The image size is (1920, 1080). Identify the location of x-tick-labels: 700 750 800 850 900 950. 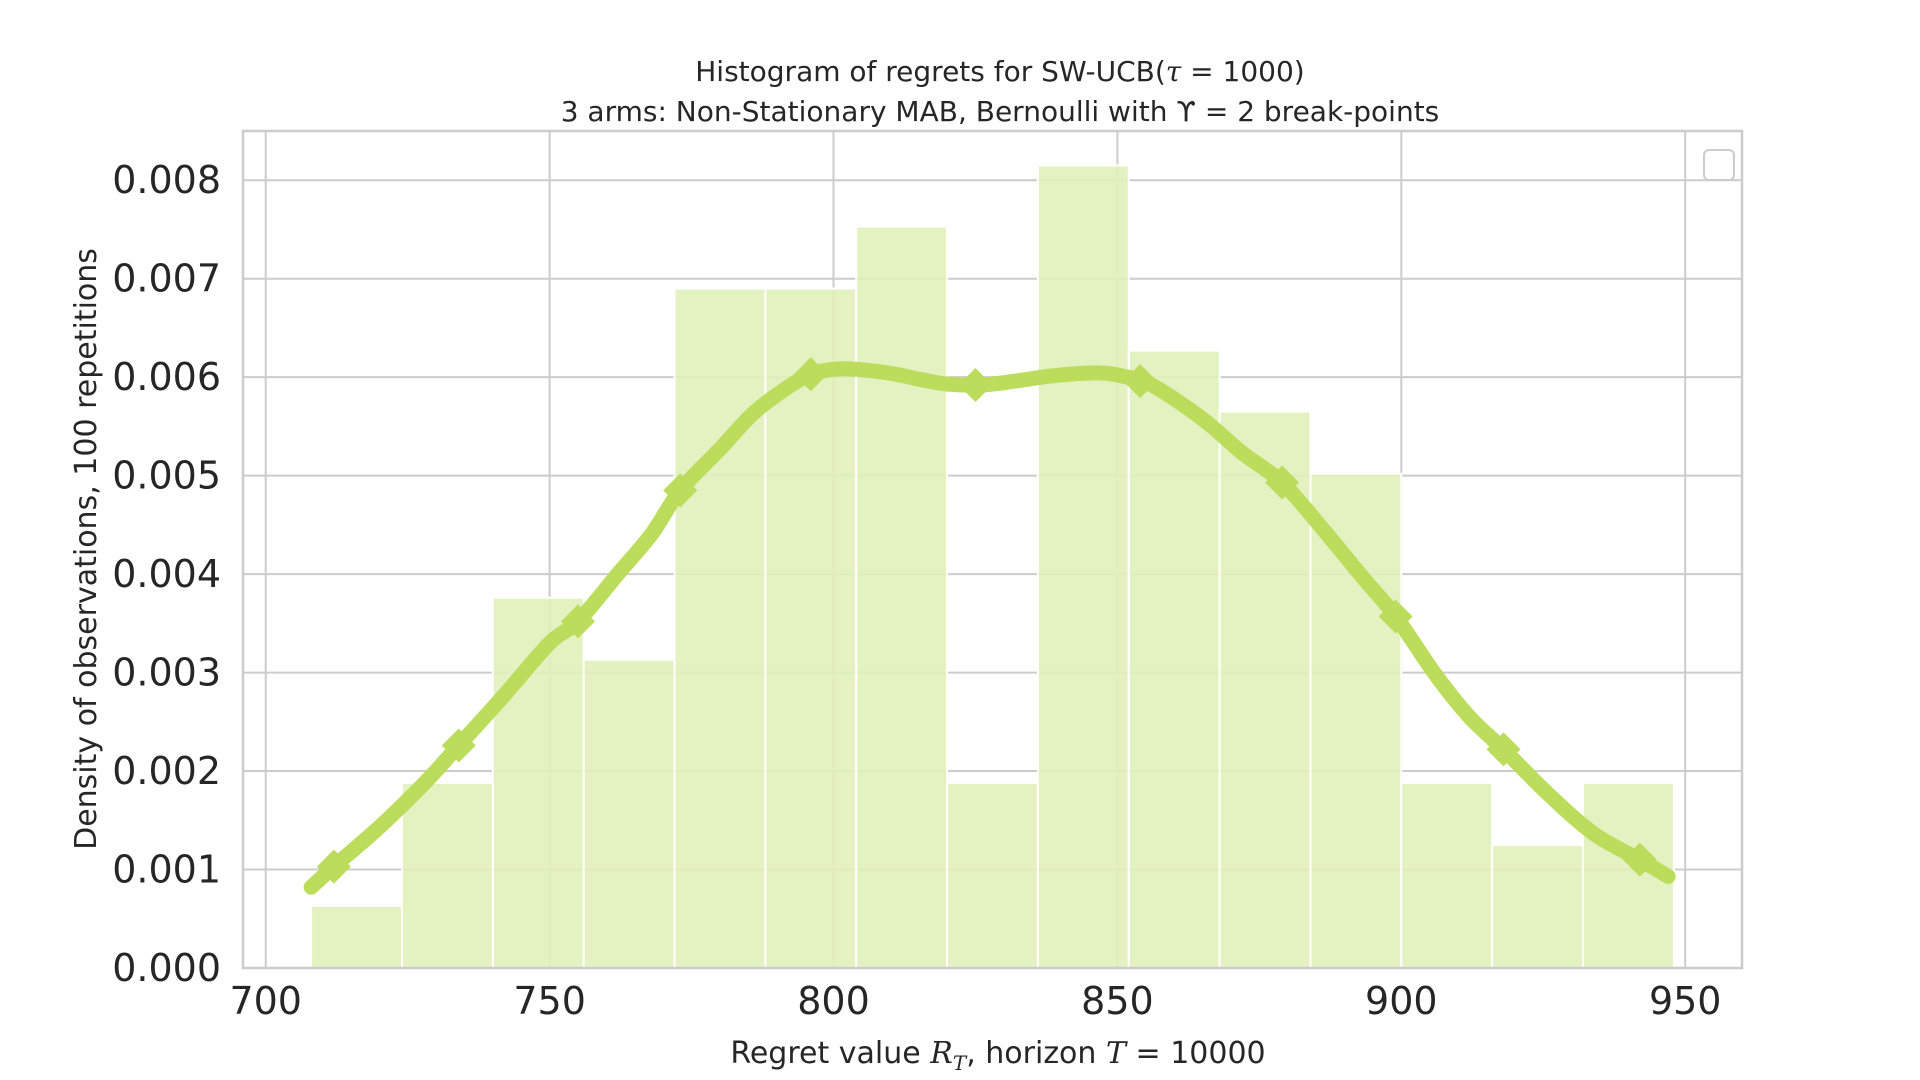
(975, 1001).